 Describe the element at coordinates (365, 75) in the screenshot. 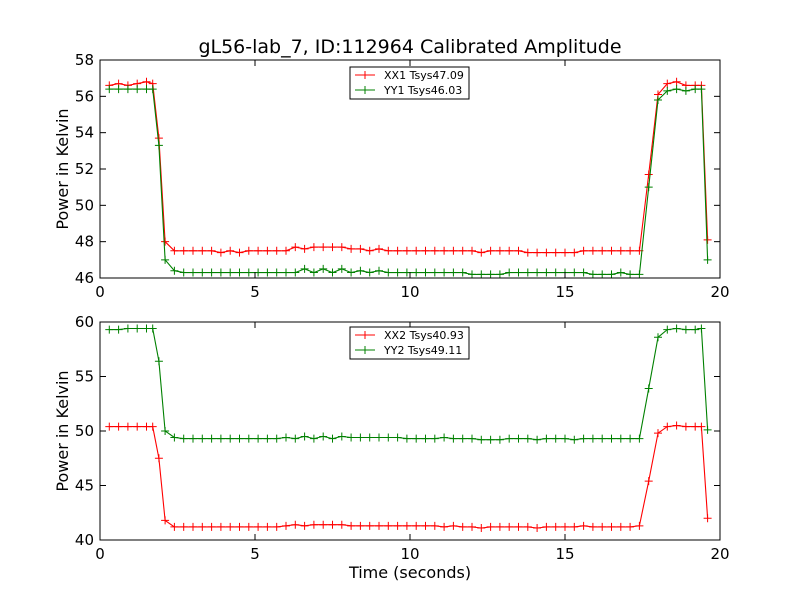

I see `legend-marker` at that location.